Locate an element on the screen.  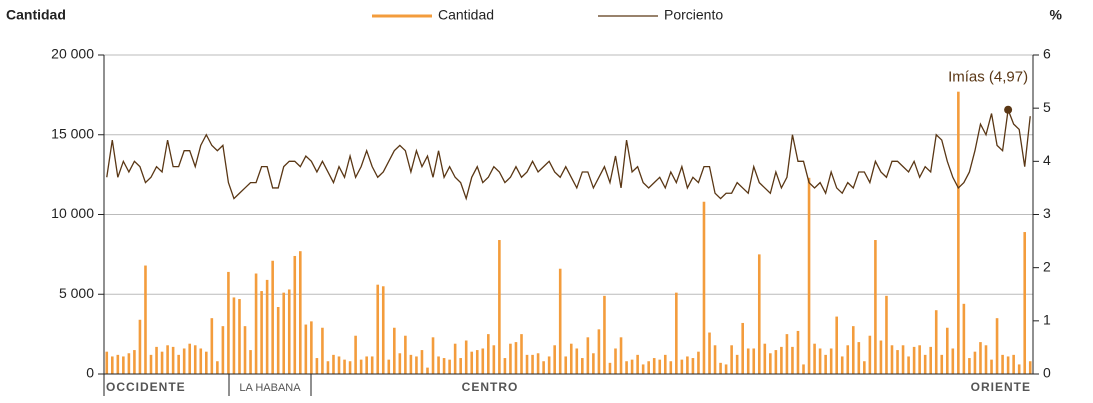
y2-tick-label: 0 is located at coordinates (1047, 373).